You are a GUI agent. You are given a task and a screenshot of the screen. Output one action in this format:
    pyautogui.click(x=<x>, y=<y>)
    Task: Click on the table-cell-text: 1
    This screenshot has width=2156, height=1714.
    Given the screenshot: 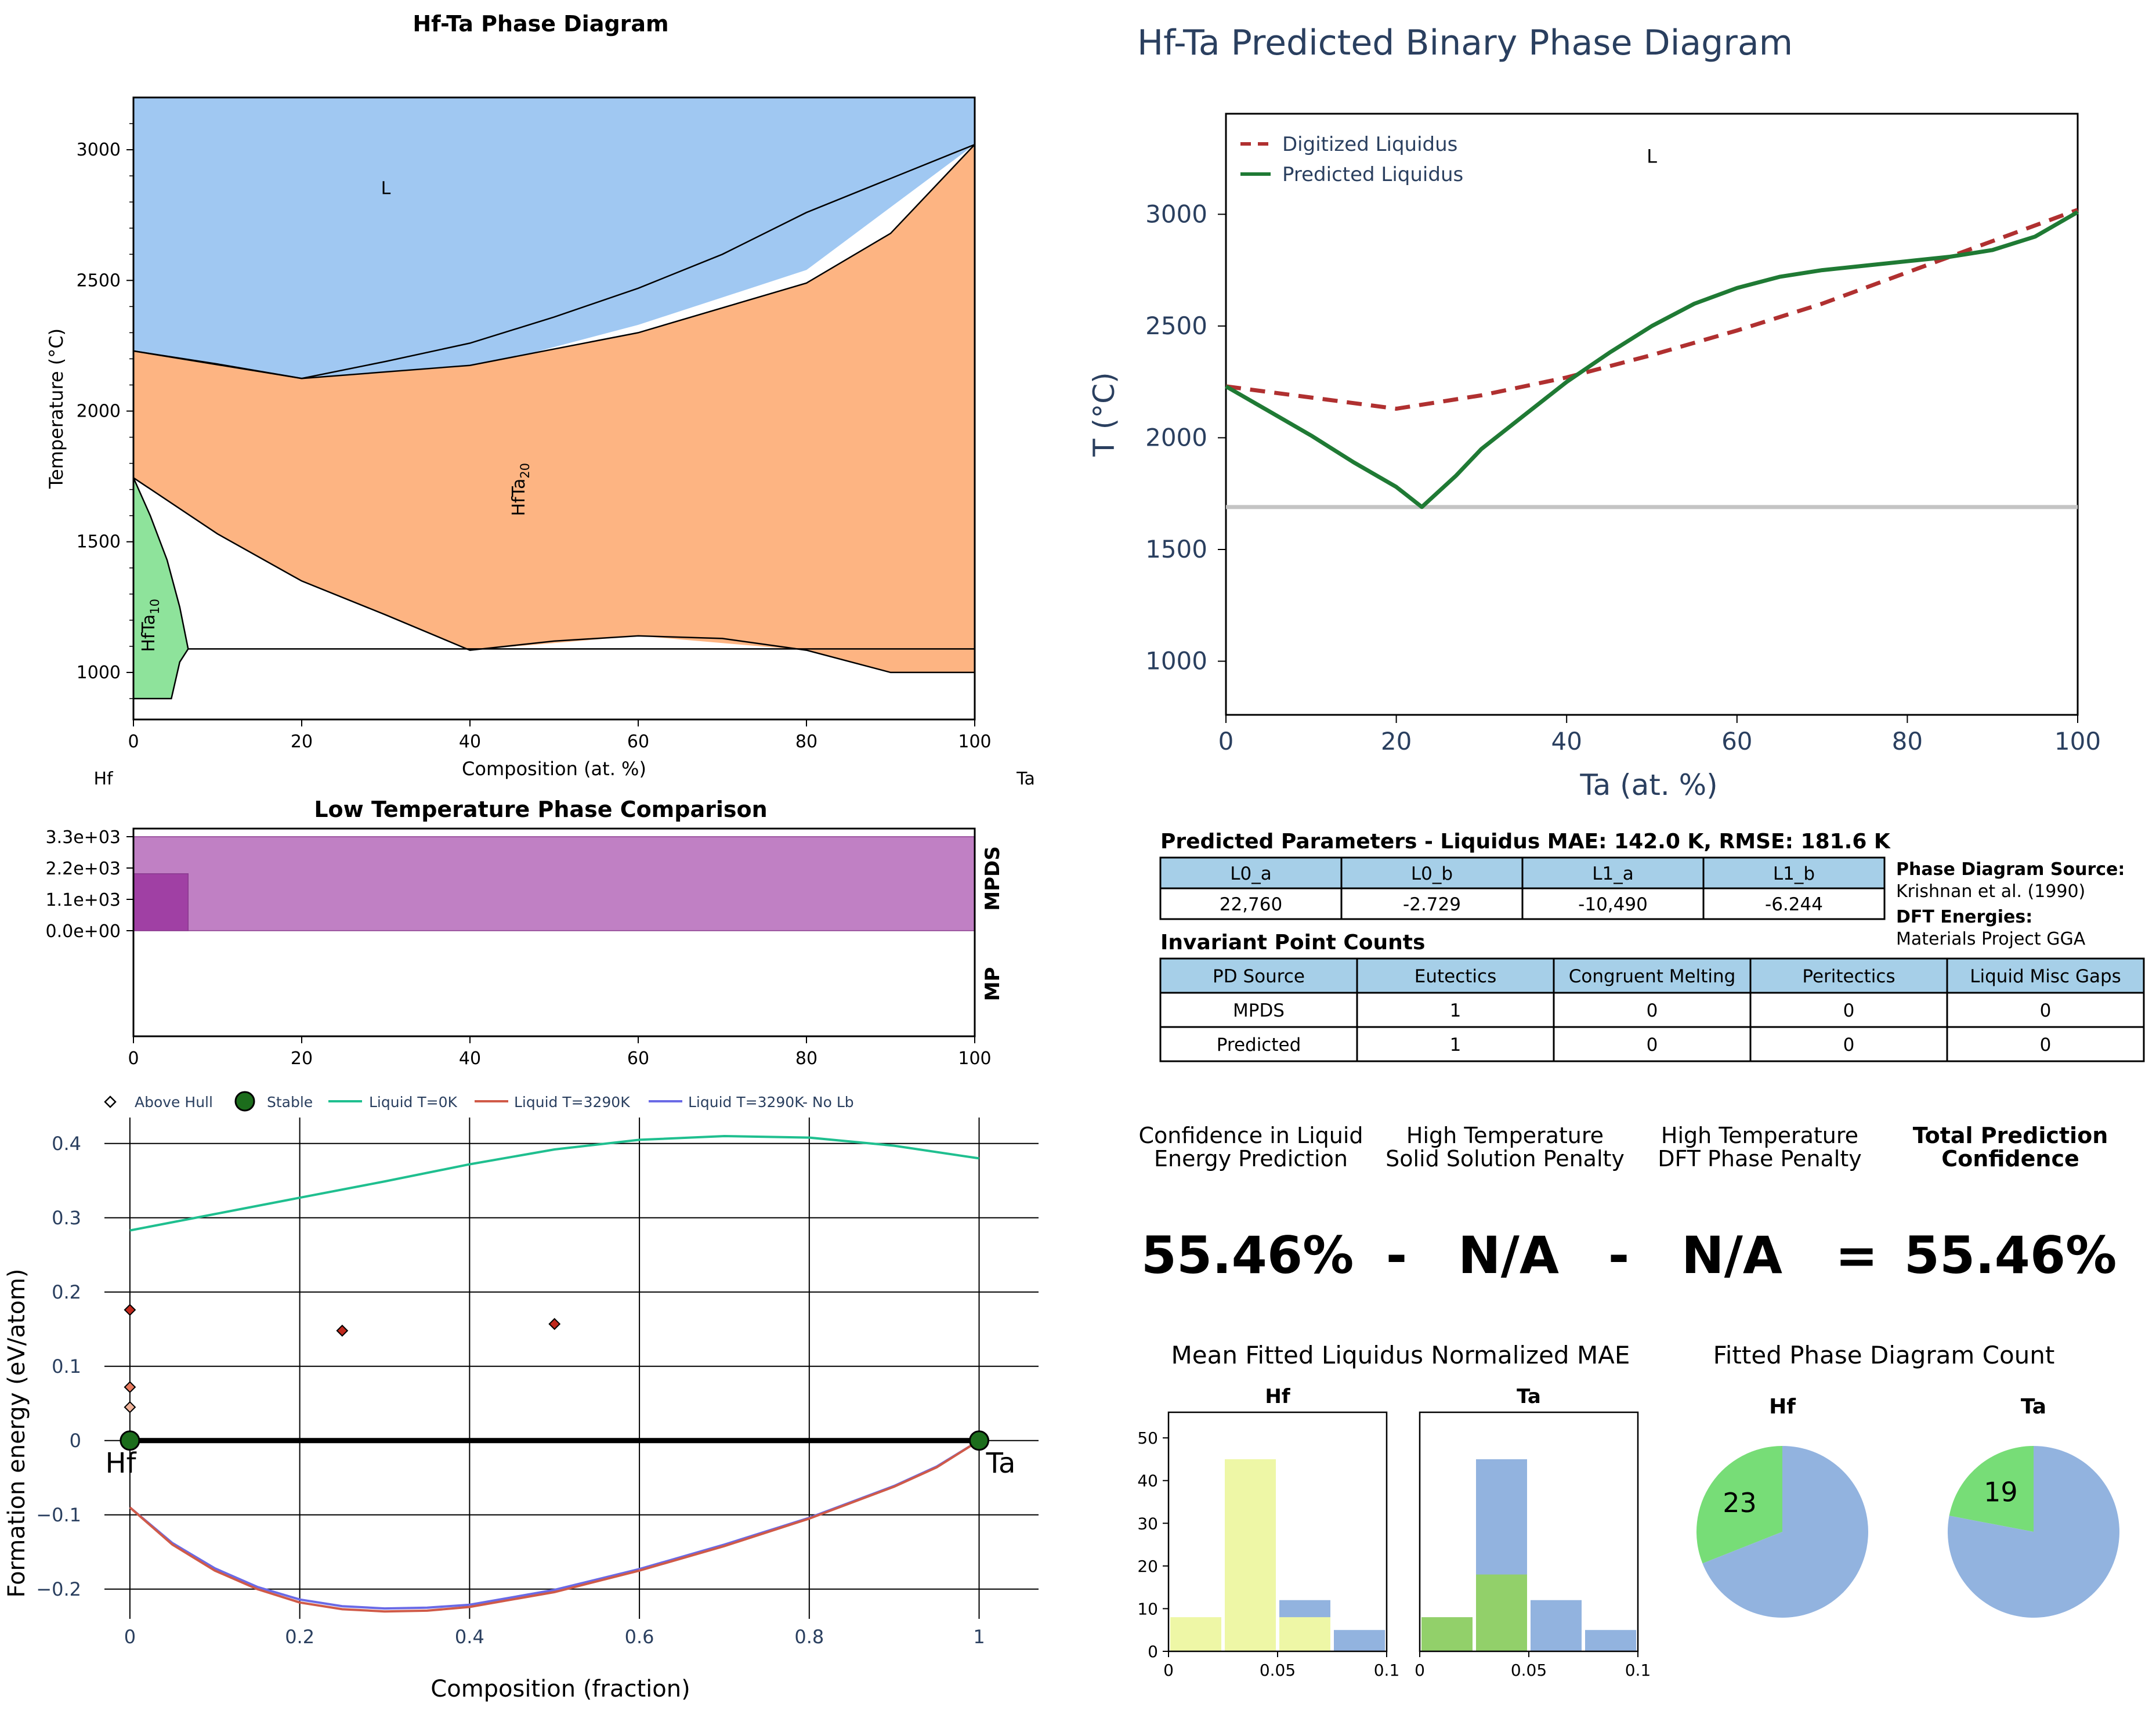 What is the action you would take?
    pyautogui.click(x=1456, y=1045)
    